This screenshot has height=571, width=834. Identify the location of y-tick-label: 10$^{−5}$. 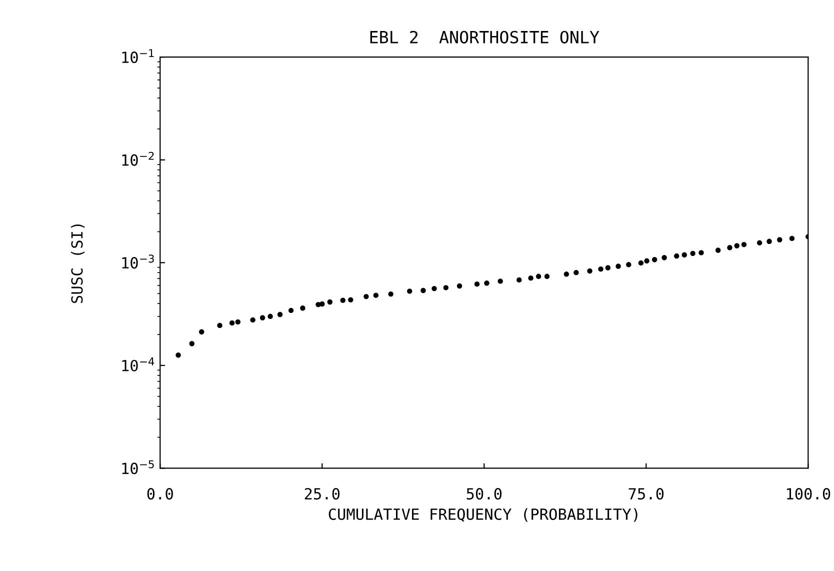
(138, 467).